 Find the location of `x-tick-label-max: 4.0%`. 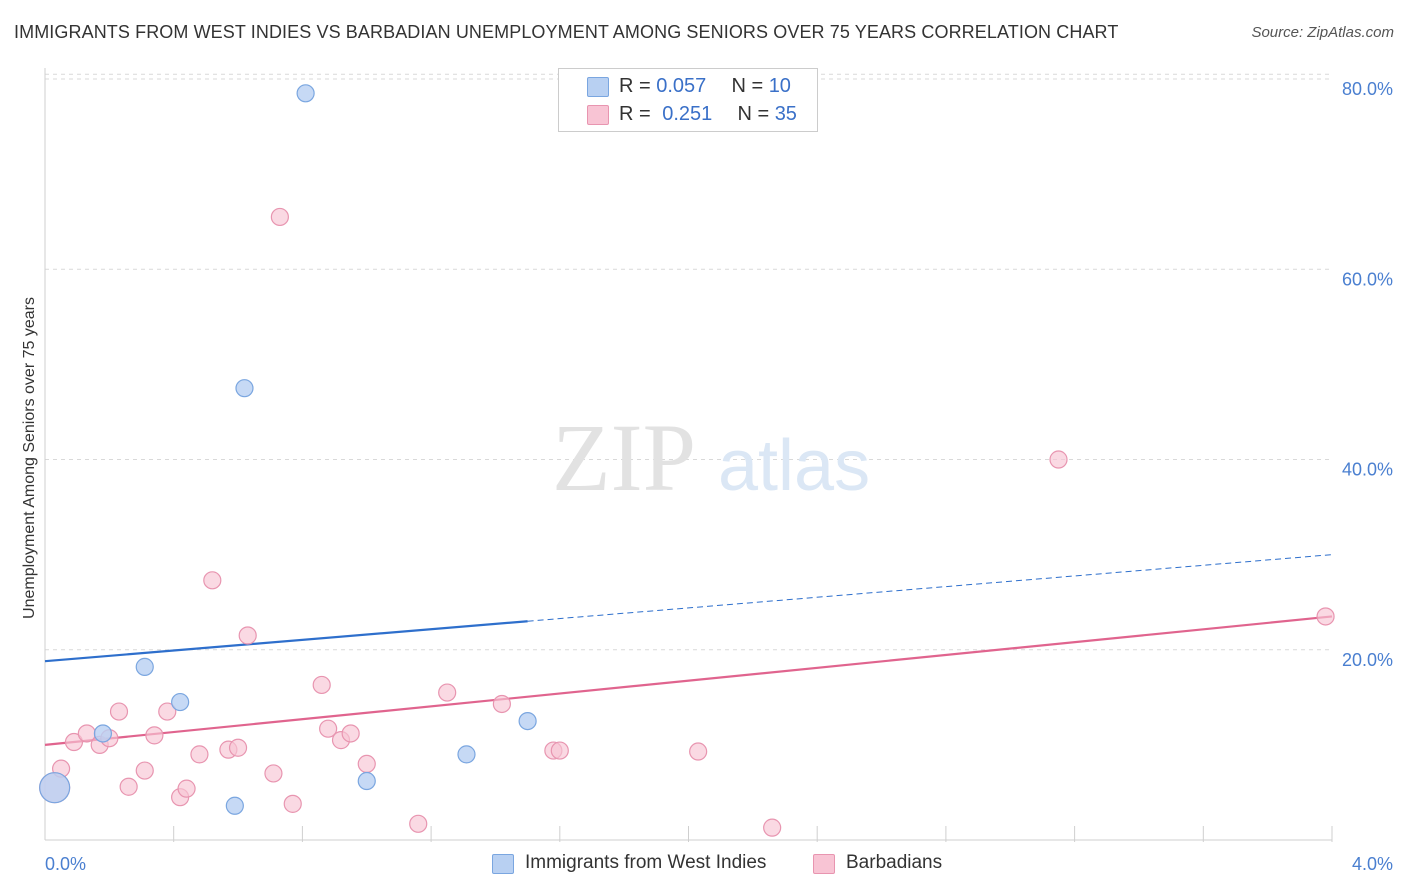

x-tick-label-max: 4.0% is located at coordinates (1372, 864).